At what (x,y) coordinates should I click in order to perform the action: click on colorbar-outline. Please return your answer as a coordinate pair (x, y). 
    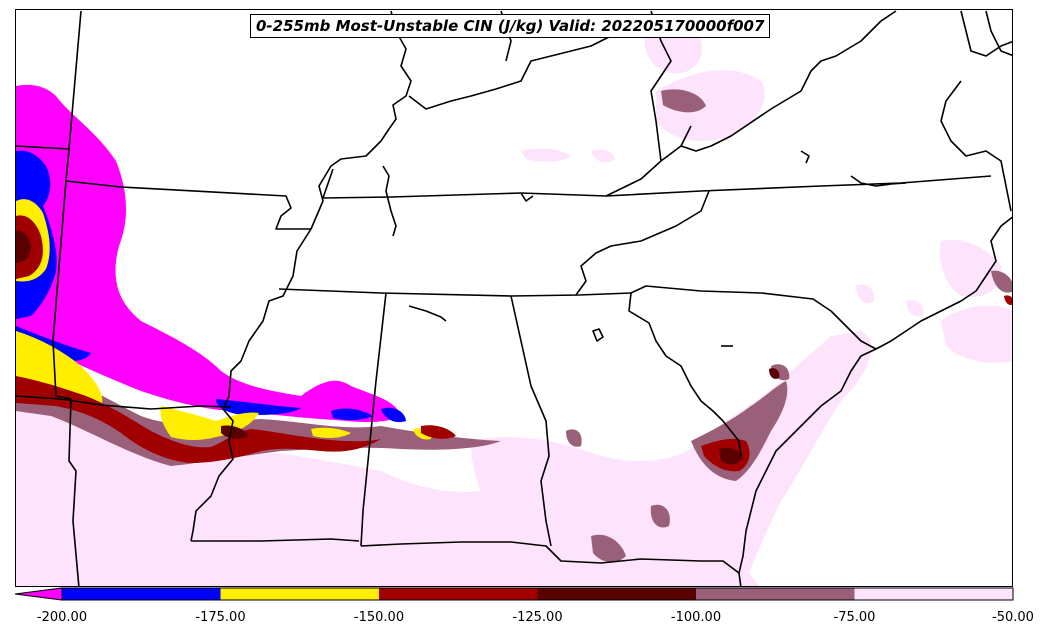
    Looking at the image, I should click on (537, 594).